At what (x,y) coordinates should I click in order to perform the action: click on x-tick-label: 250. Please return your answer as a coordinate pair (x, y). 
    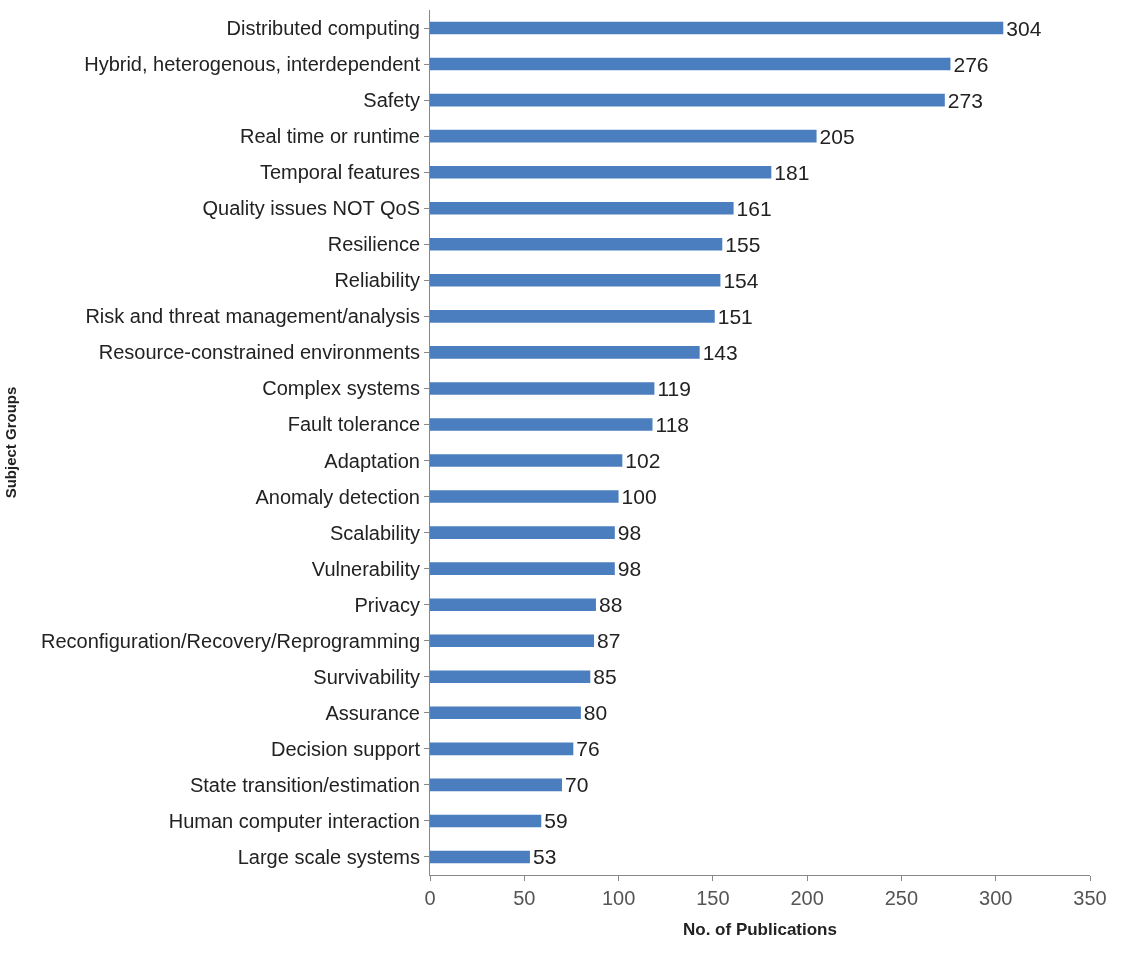
    Looking at the image, I should click on (901, 898).